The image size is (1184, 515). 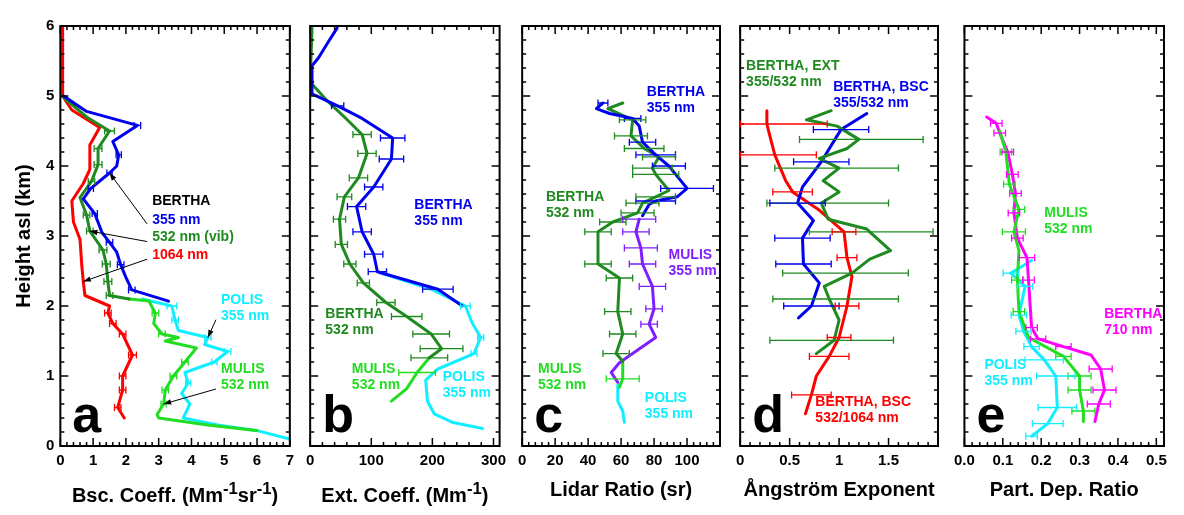 I want to click on x-axis-title: Ångström Exponent, so click(x=839, y=489).